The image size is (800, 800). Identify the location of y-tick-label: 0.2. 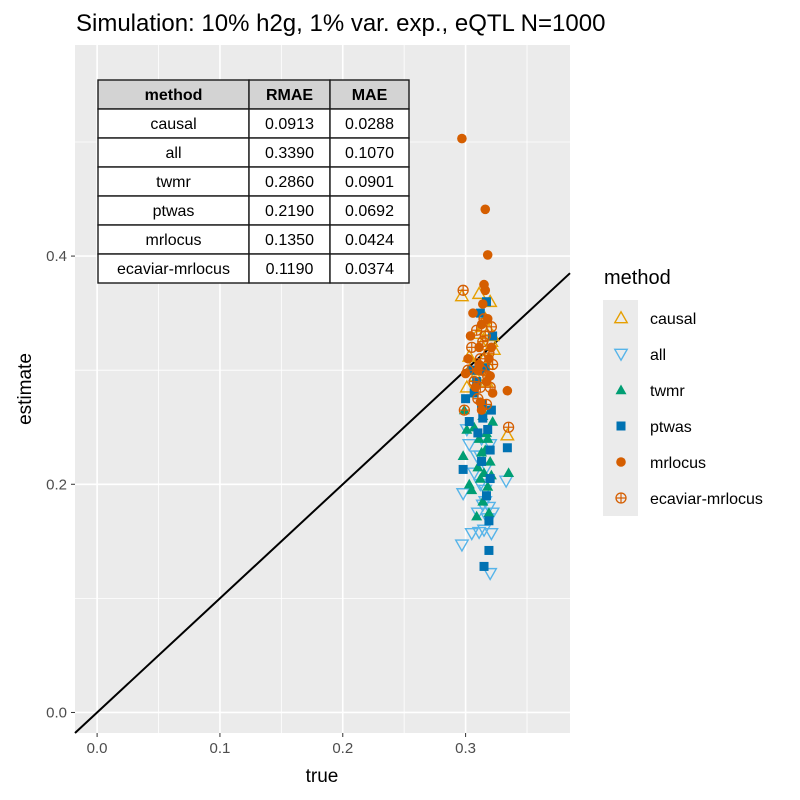
(56, 484).